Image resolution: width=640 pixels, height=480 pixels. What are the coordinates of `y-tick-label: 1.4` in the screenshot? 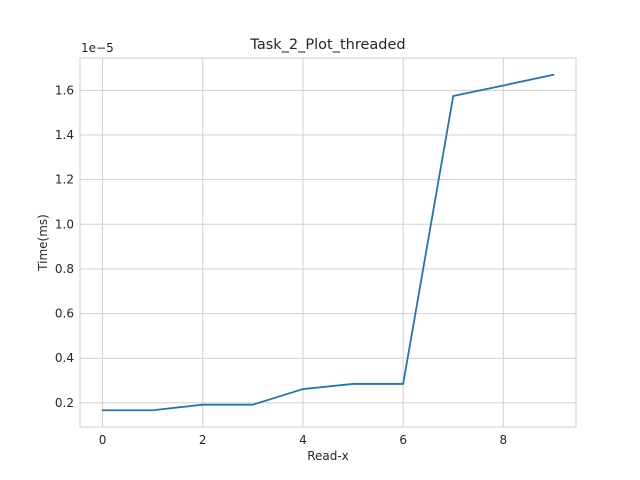 It's located at (64, 135).